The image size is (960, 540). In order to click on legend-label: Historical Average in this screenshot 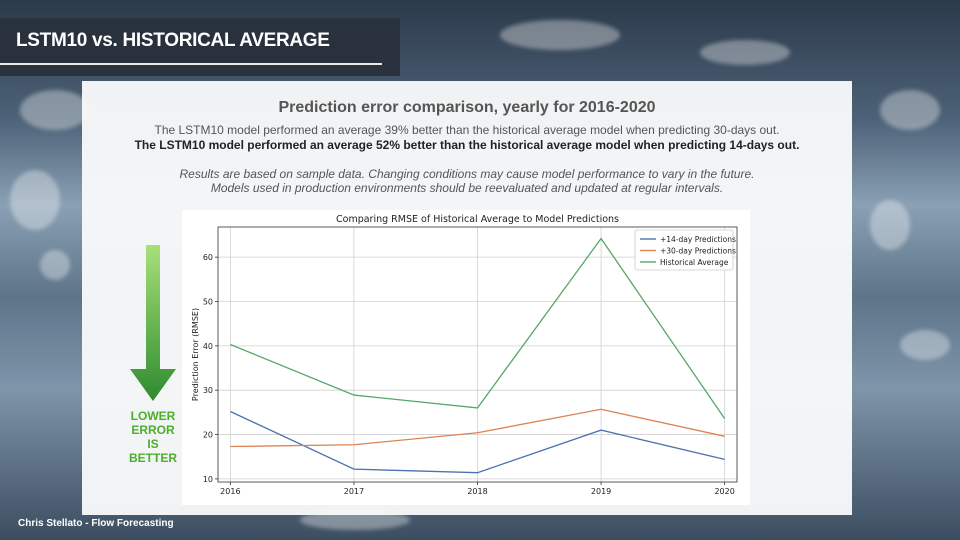, I will do `click(694, 262)`.